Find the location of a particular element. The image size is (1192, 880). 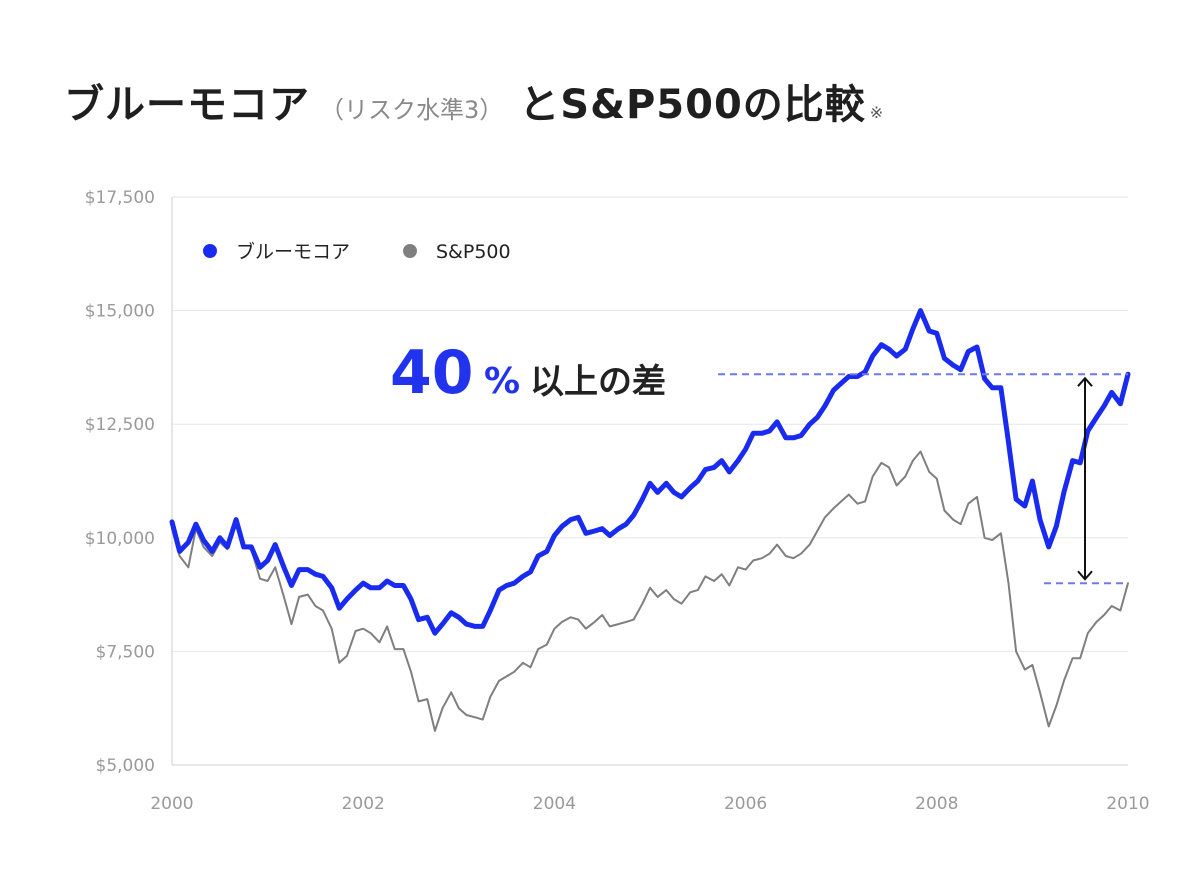

x-tick-label: 2004 is located at coordinates (554, 804).